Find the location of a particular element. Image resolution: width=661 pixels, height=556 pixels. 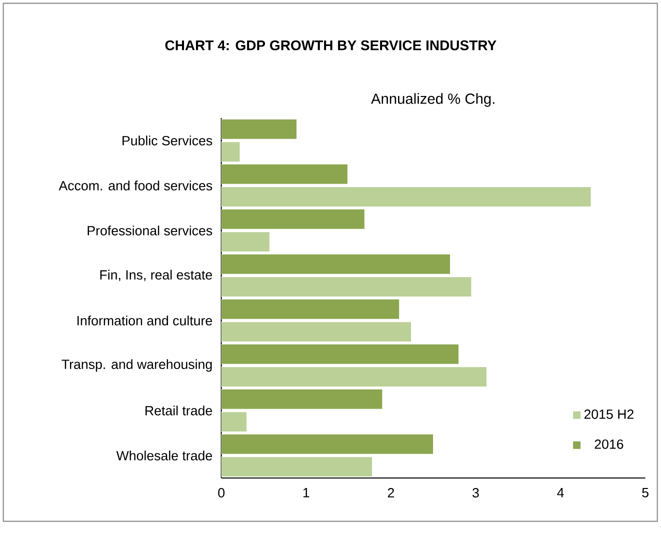

x-tick-label: 4 is located at coordinates (560, 493).